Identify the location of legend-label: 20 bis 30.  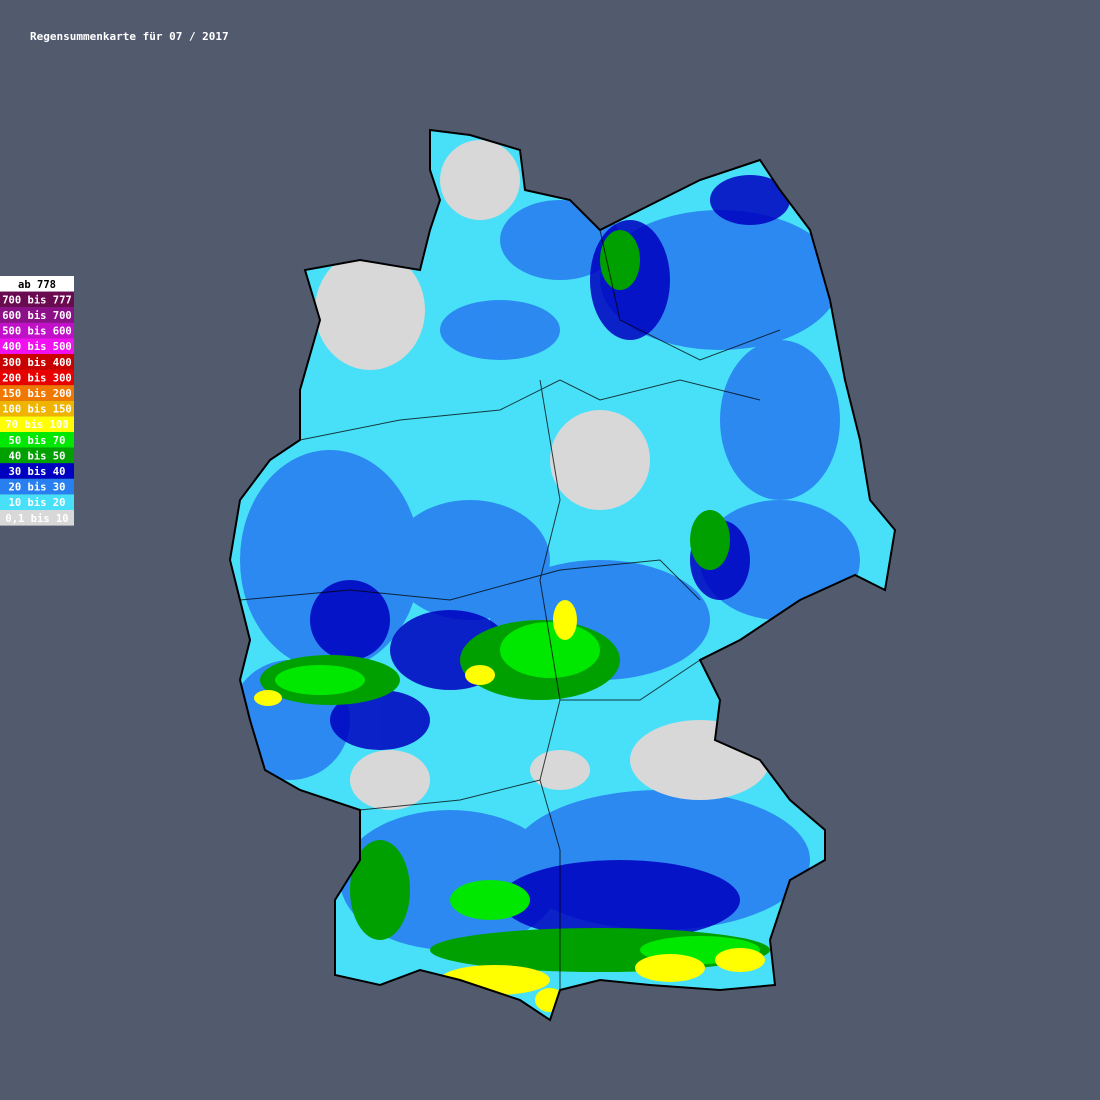
(37, 488).